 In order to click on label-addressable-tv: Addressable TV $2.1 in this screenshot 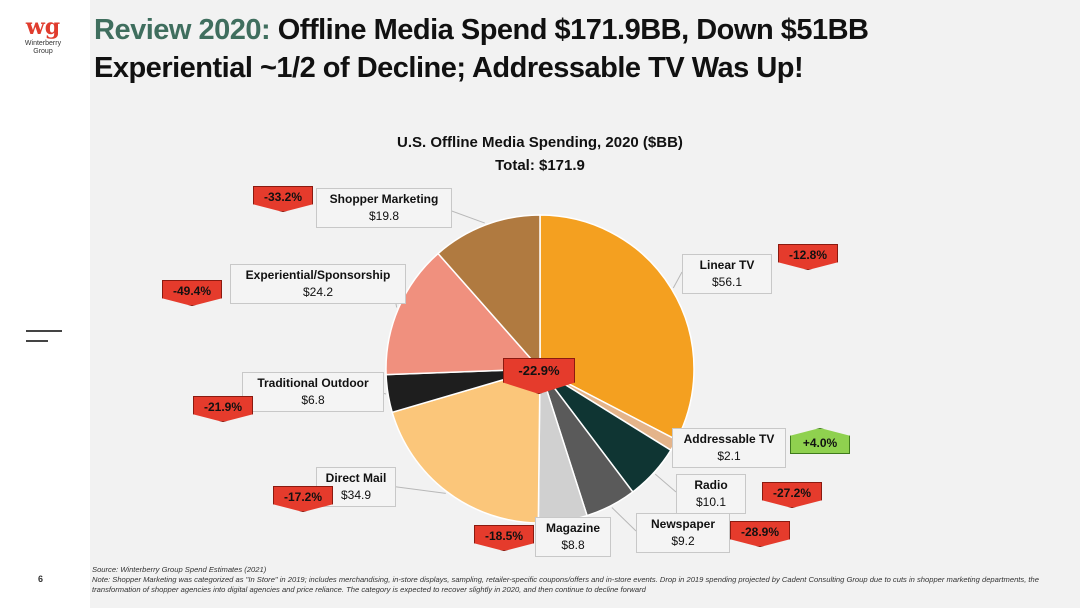, I will do `click(729, 448)`.